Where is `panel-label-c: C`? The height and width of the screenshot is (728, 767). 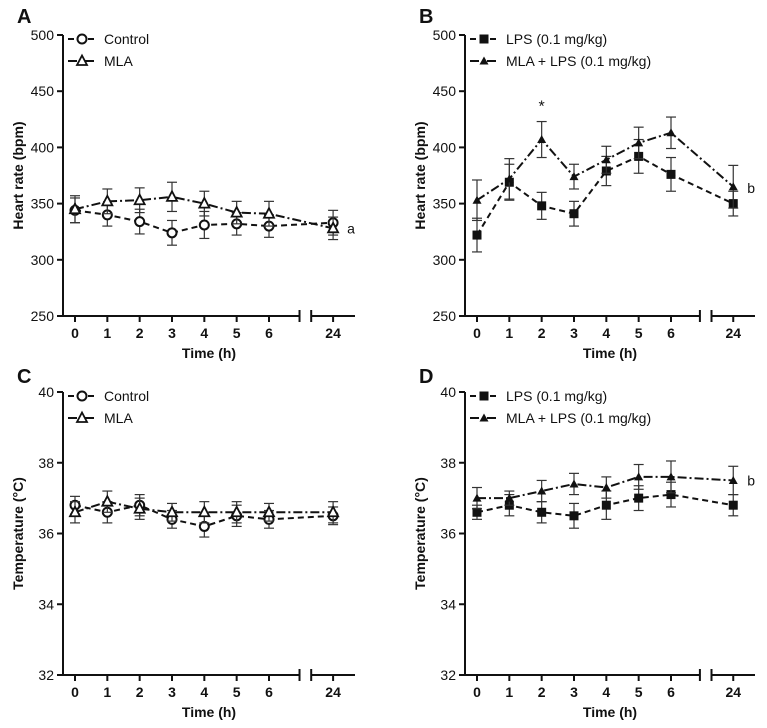
panel-label-c: C is located at coordinates (24, 377).